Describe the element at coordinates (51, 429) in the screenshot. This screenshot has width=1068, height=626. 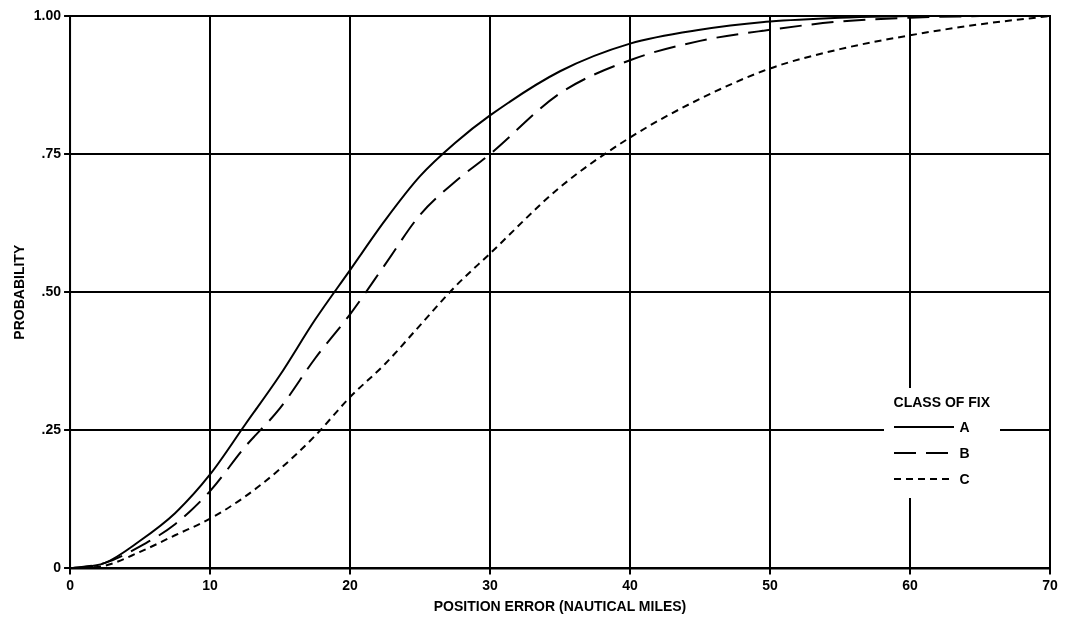
I see `y-tick-label: .25` at that location.